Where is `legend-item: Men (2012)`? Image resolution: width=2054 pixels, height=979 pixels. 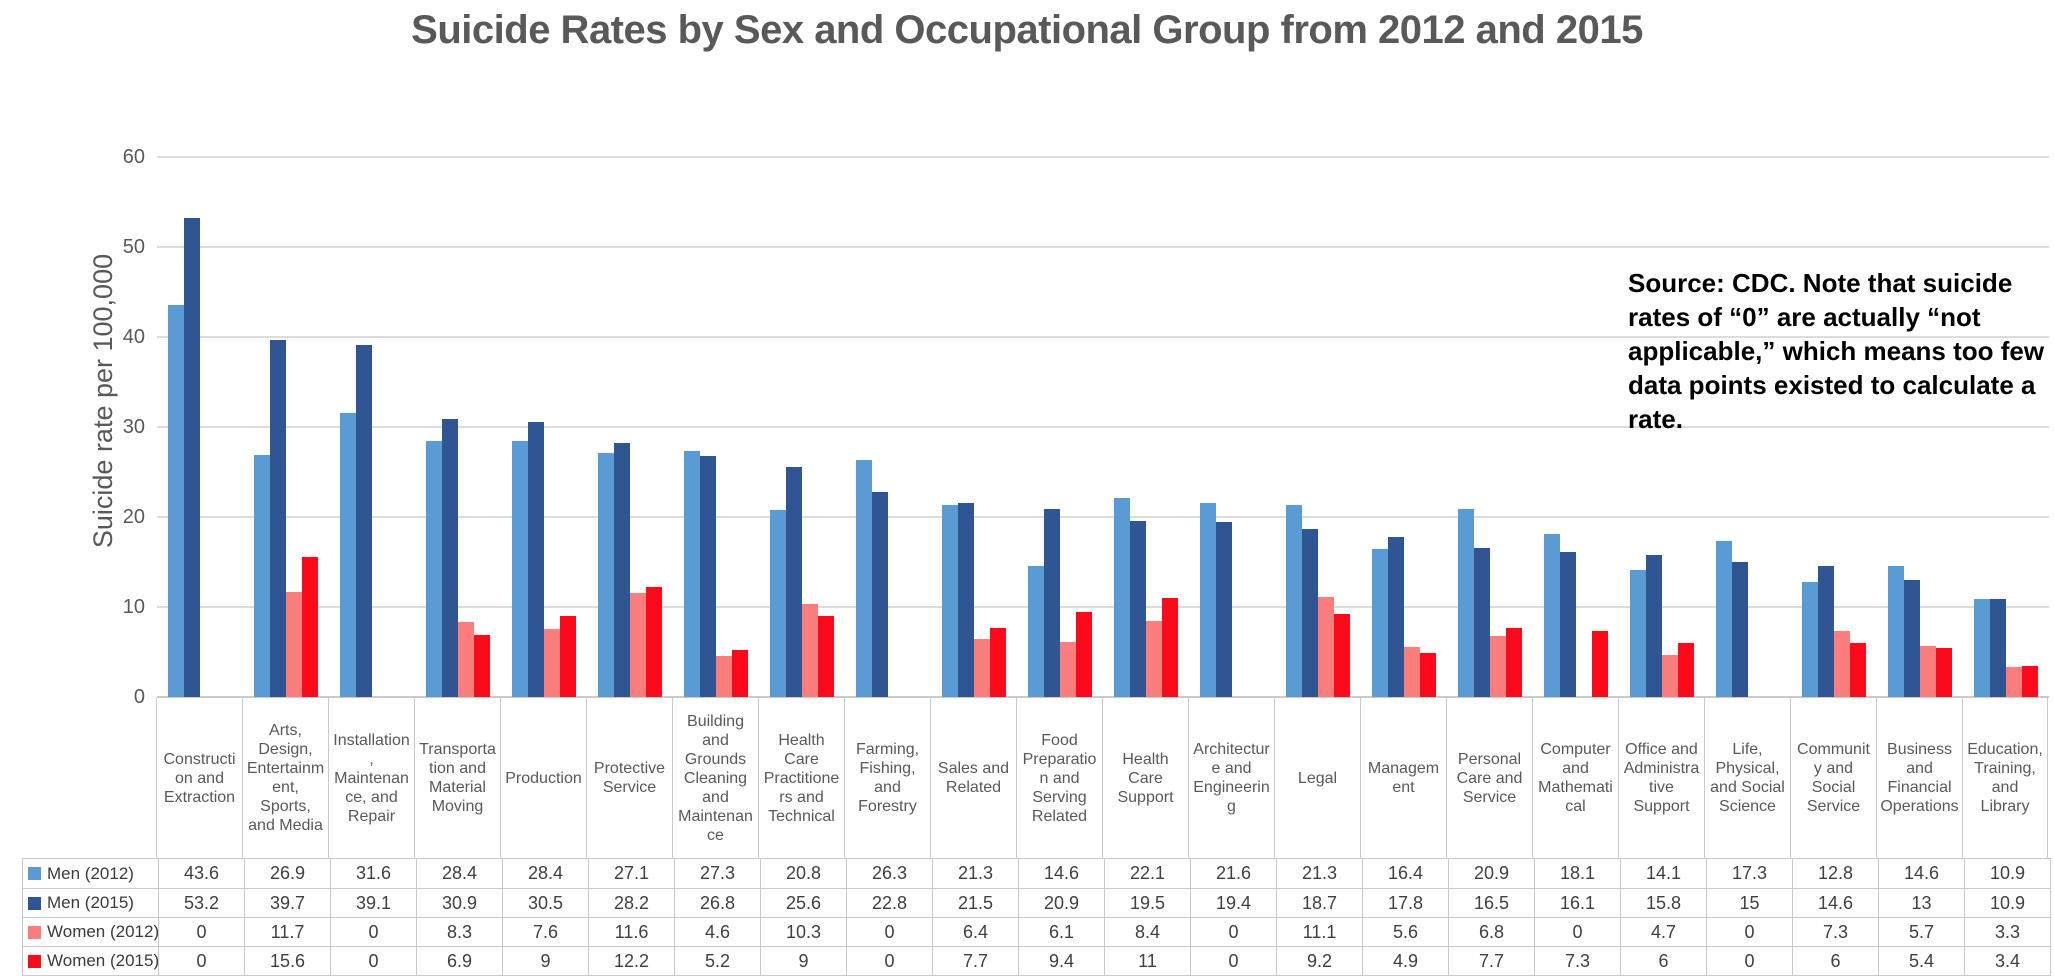
legend-item: Men (2012) is located at coordinates (90, 873).